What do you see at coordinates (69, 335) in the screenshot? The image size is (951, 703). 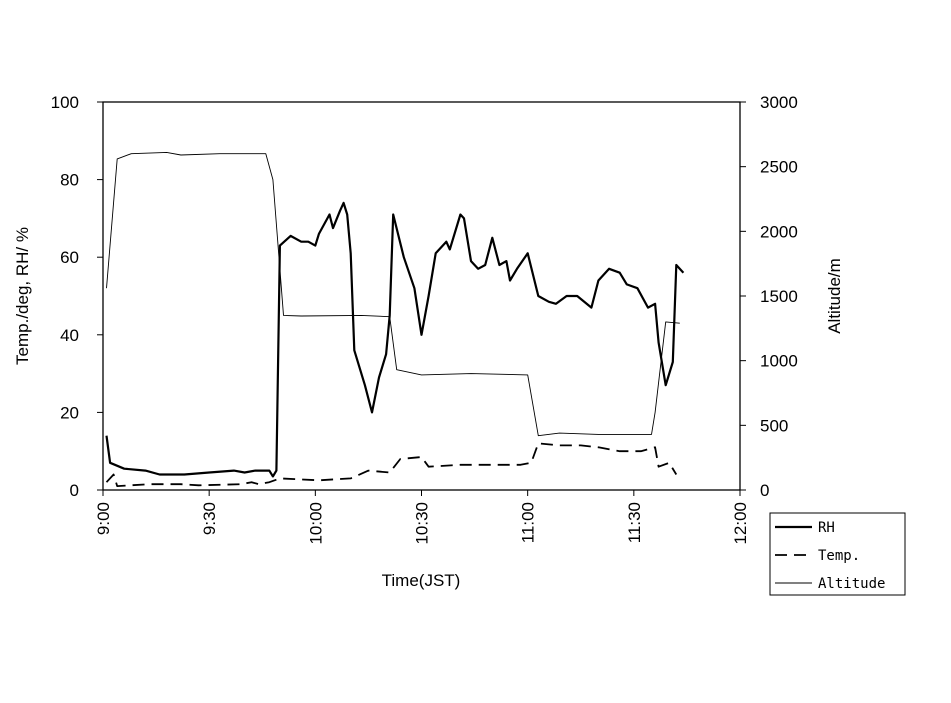 I see `y-tick-label: 40` at bounding box center [69, 335].